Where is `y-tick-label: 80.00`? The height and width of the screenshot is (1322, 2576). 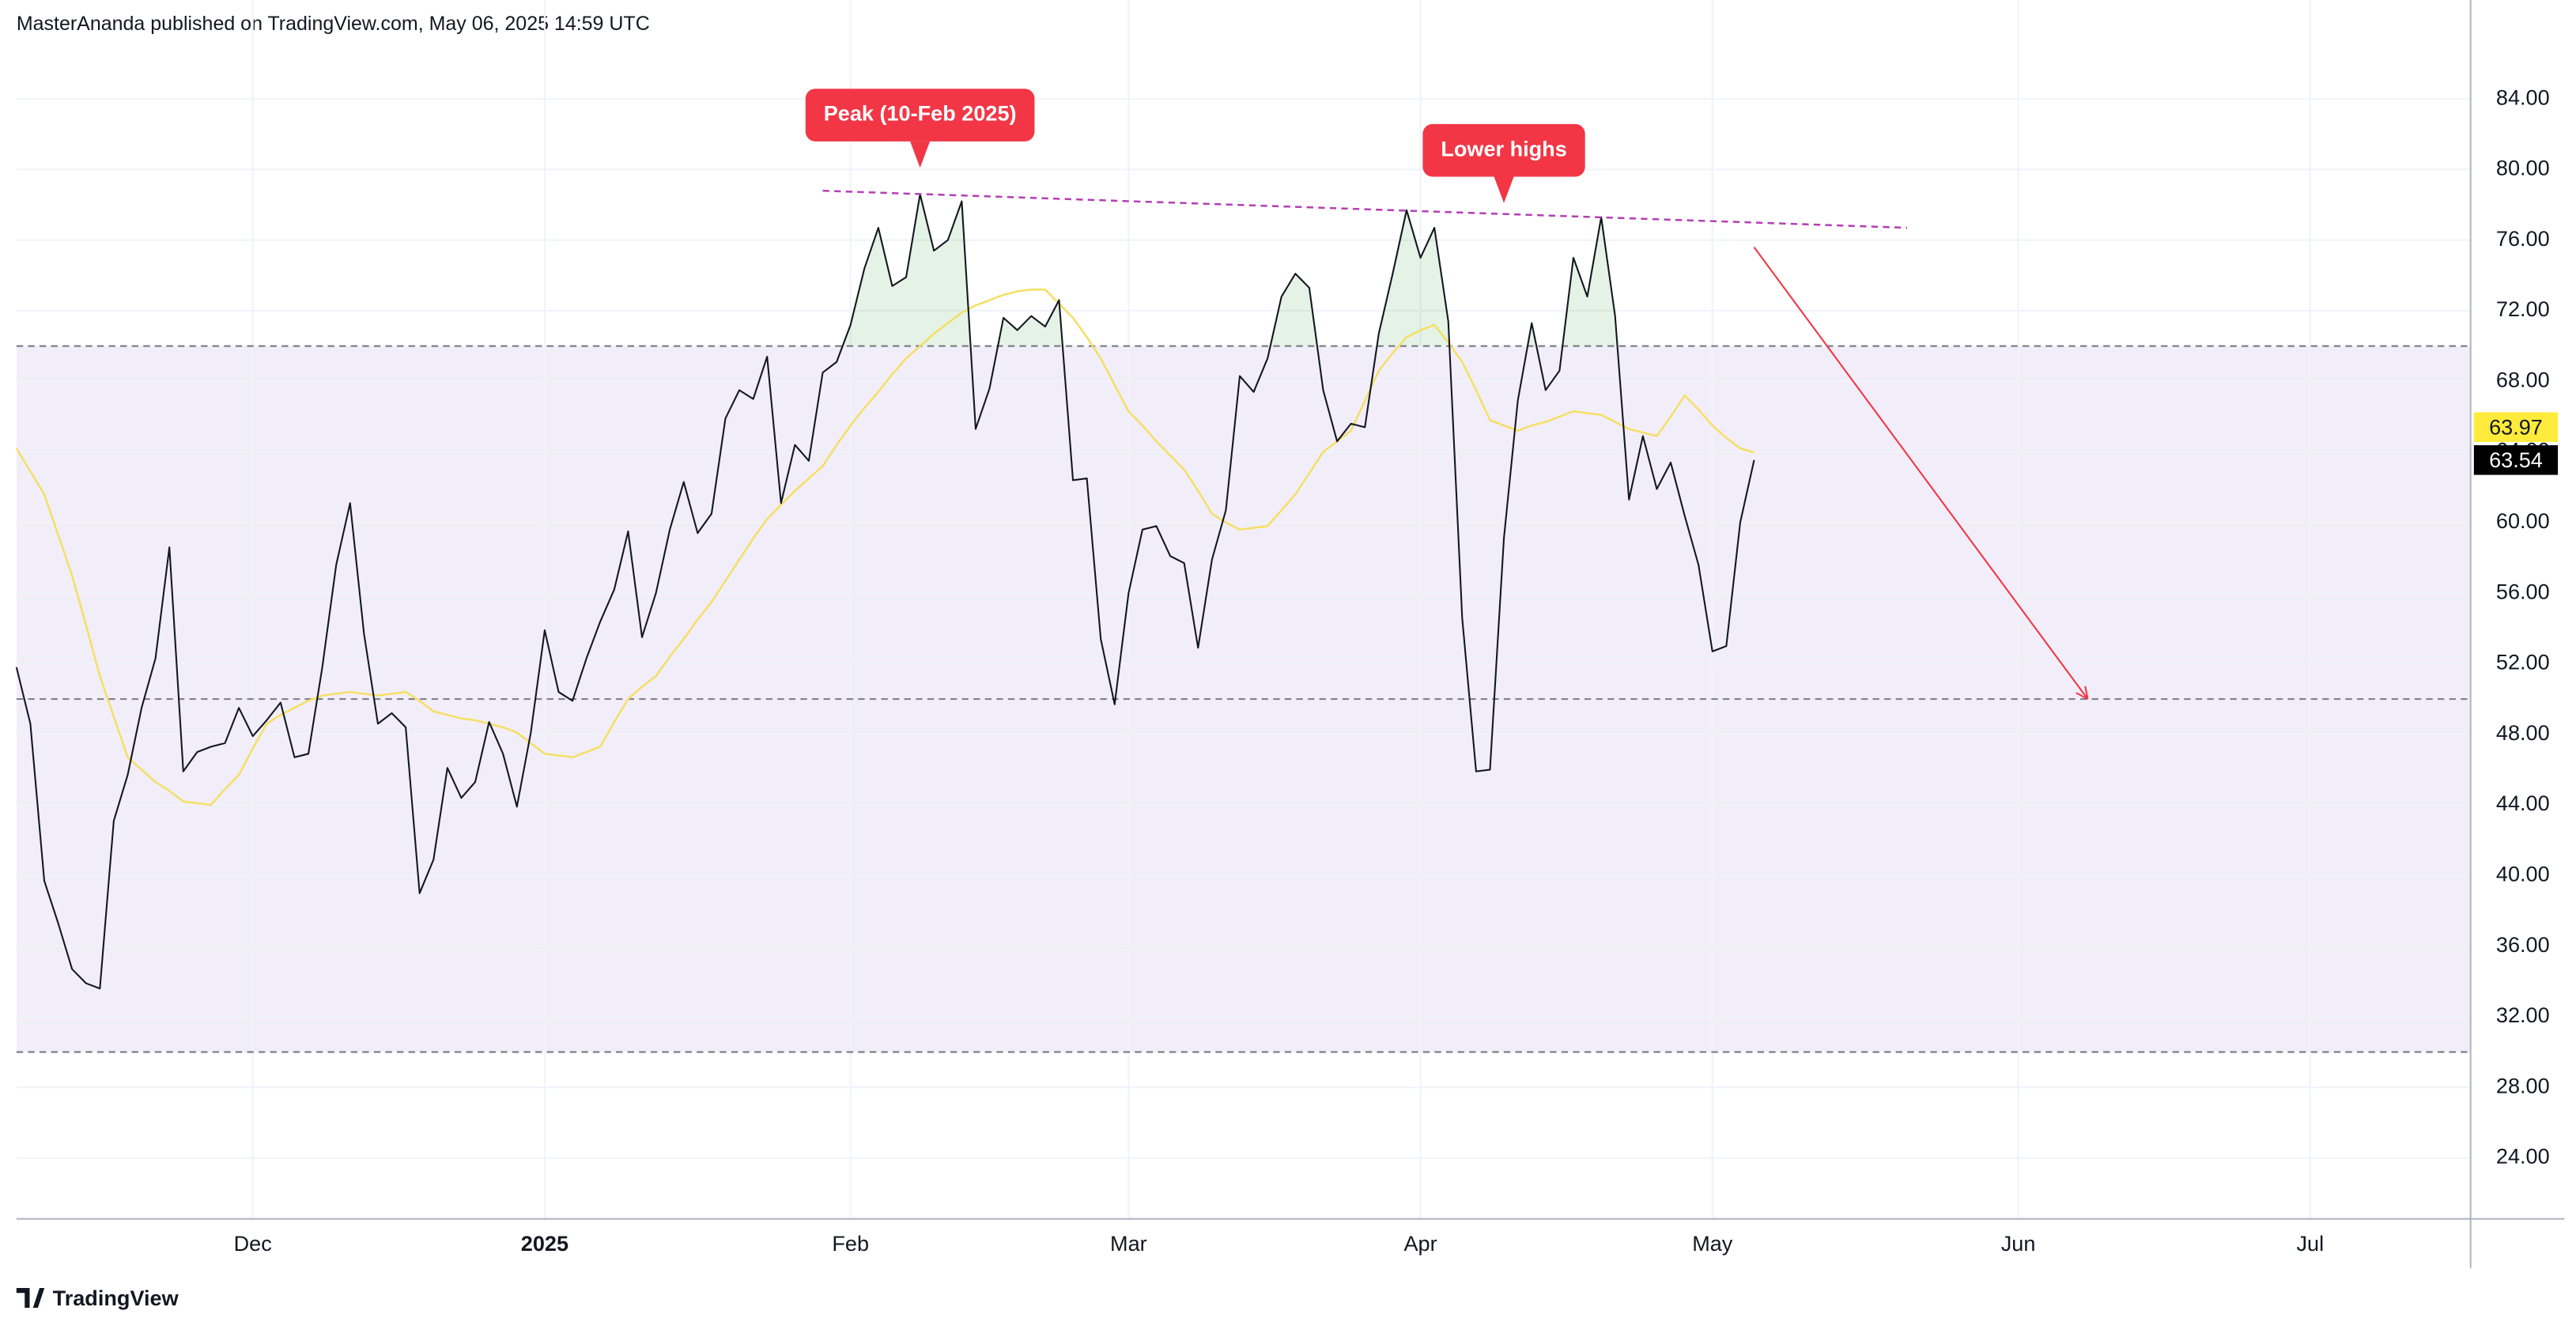
y-tick-label: 80.00 is located at coordinates (2523, 168).